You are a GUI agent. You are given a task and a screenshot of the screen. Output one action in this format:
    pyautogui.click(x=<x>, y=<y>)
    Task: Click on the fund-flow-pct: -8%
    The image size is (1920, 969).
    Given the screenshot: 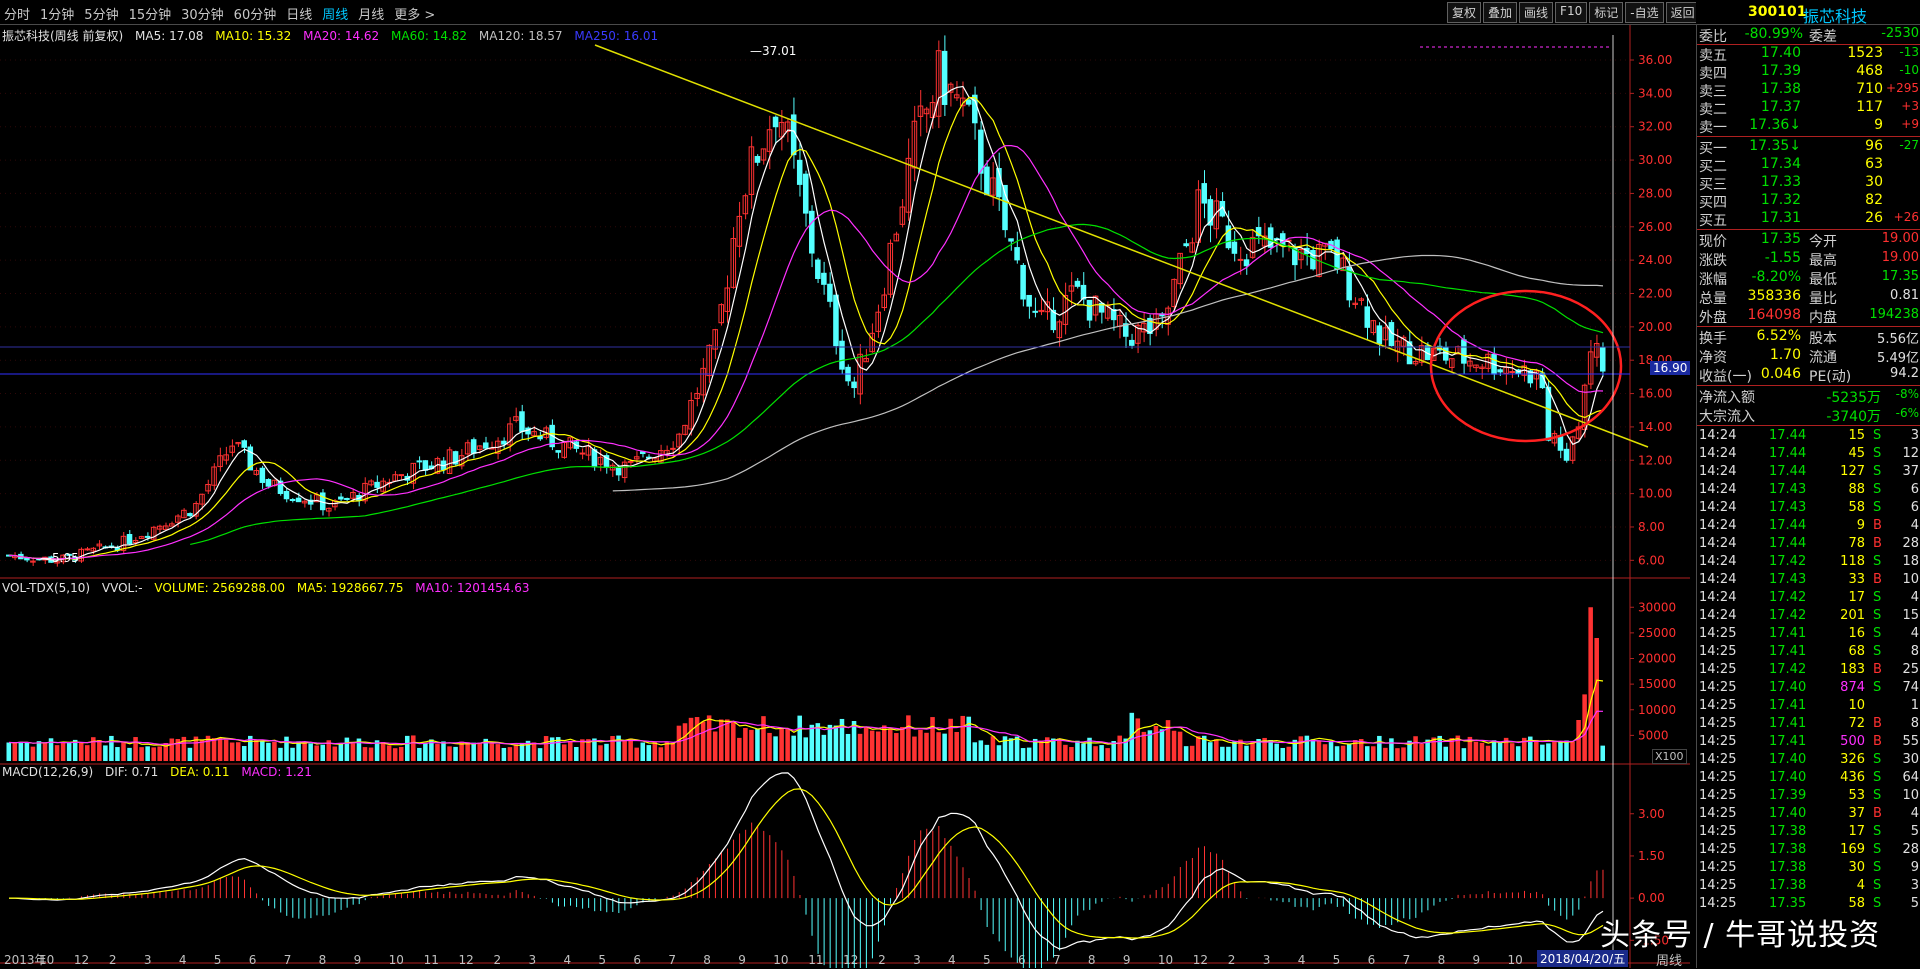 What is the action you would take?
    pyautogui.click(x=1907, y=394)
    